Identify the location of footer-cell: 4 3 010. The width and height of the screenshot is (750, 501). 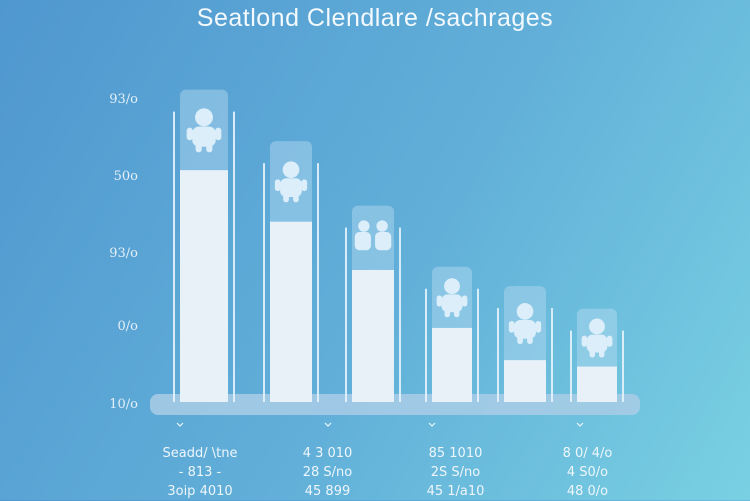
(327, 453).